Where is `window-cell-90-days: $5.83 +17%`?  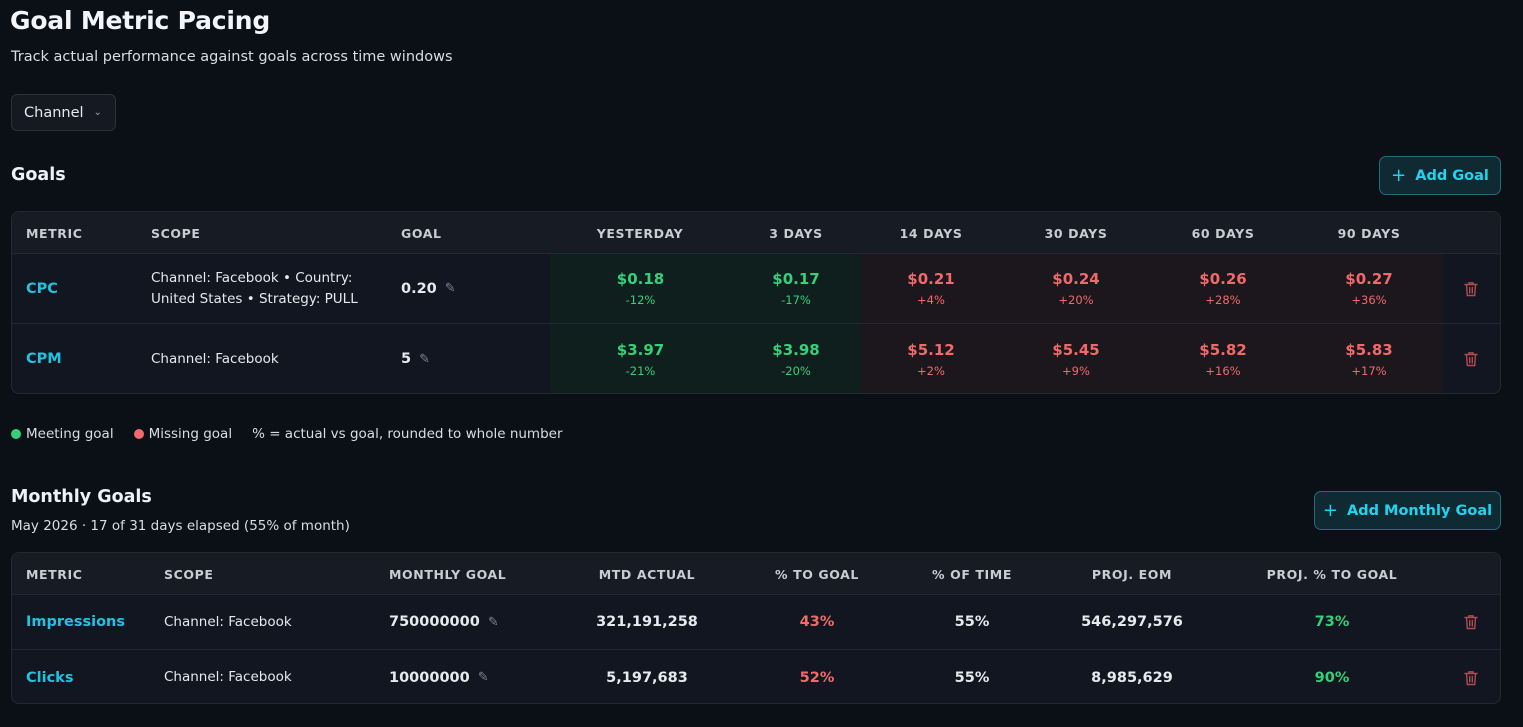
window-cell-90-days: $5.83 +17% is located at coordinates (1369, 358).